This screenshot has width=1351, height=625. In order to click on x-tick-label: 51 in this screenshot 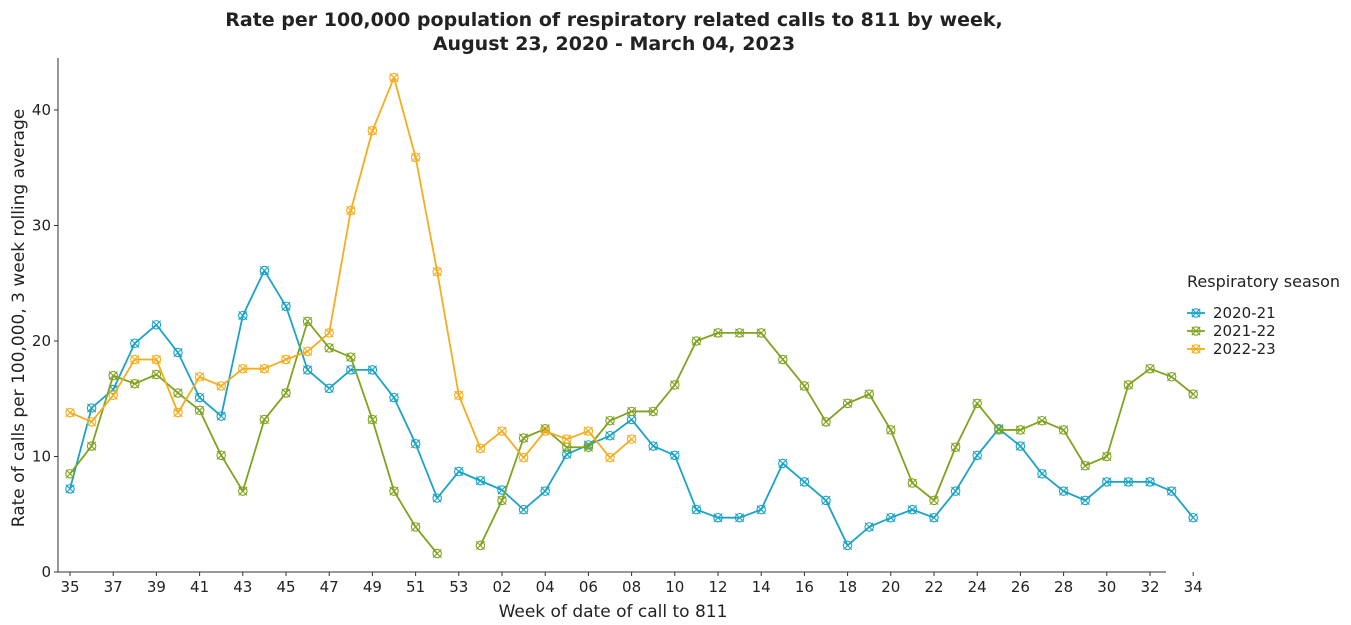, I will do `click(415, 587)`.